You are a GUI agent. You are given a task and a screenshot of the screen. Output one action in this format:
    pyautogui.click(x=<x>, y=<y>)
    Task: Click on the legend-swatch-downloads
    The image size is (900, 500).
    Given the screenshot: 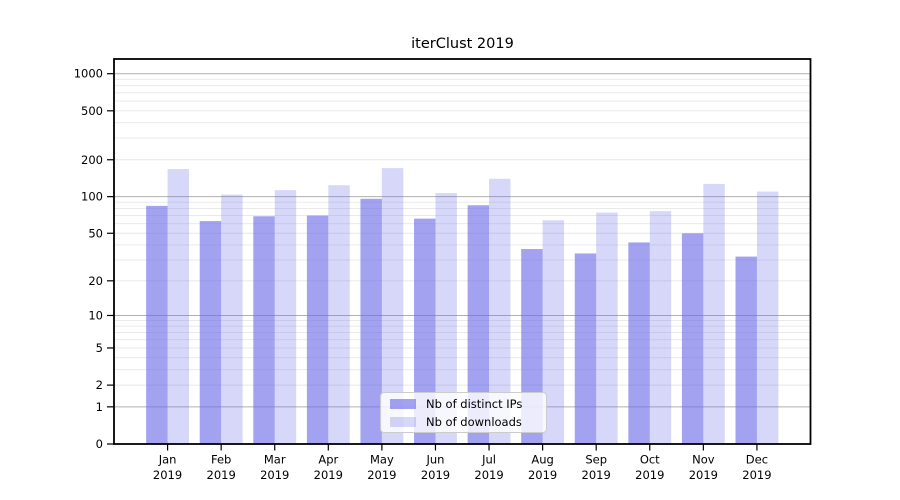 What is the action you would take?
    pyautogui.click(x=403, y=421)
    